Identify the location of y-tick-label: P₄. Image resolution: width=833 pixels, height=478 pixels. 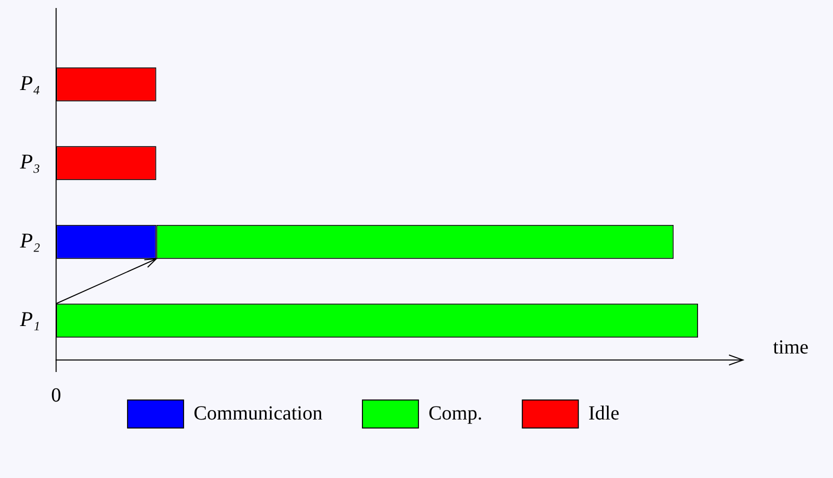
(29, 82).